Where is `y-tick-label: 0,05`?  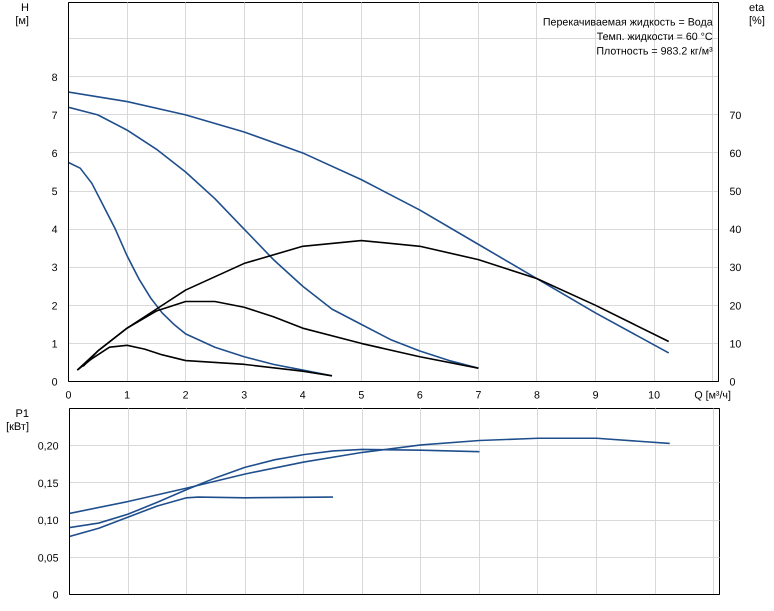 y-tick-label: 0,05 is located at coordinates (48, 558).